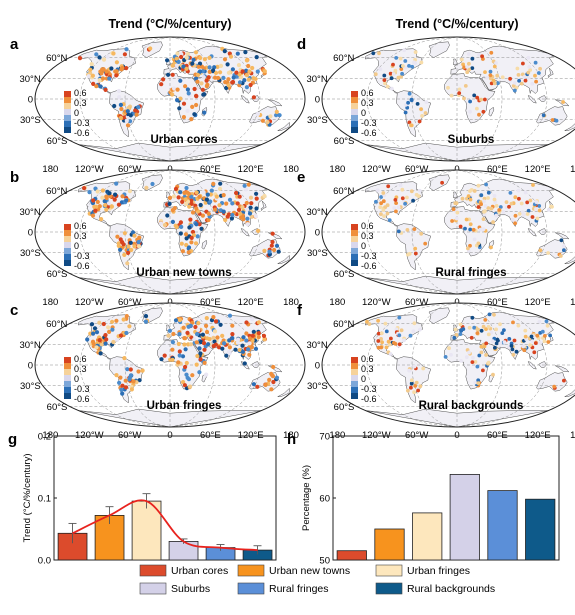 This screenshot has height=615, width=575. Describe the element at coordinates (300, 310) in the screenshot. I see `panel-letter-f: f` at that location.